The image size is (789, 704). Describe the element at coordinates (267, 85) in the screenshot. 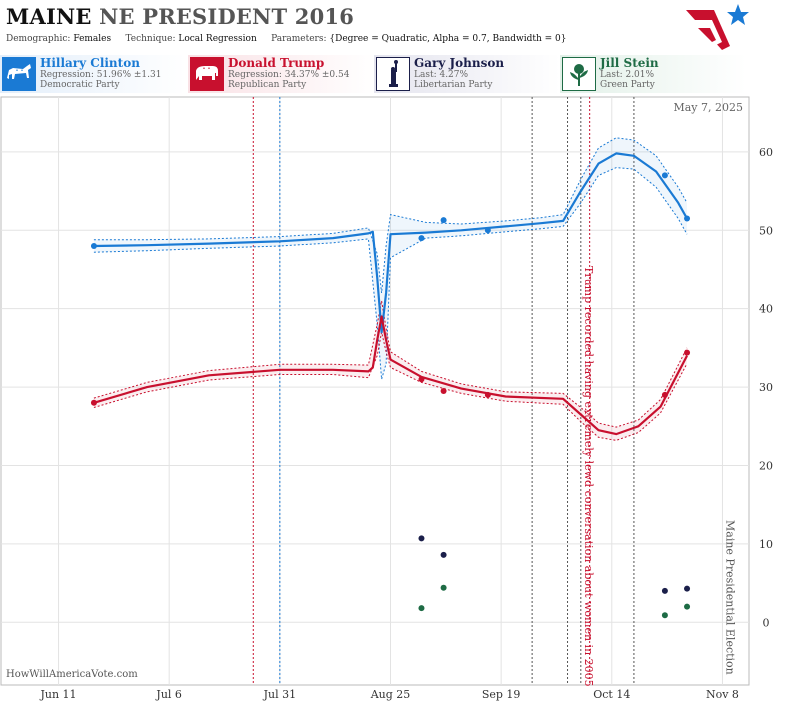

I see `candidate-party: Republican Party` at that location.